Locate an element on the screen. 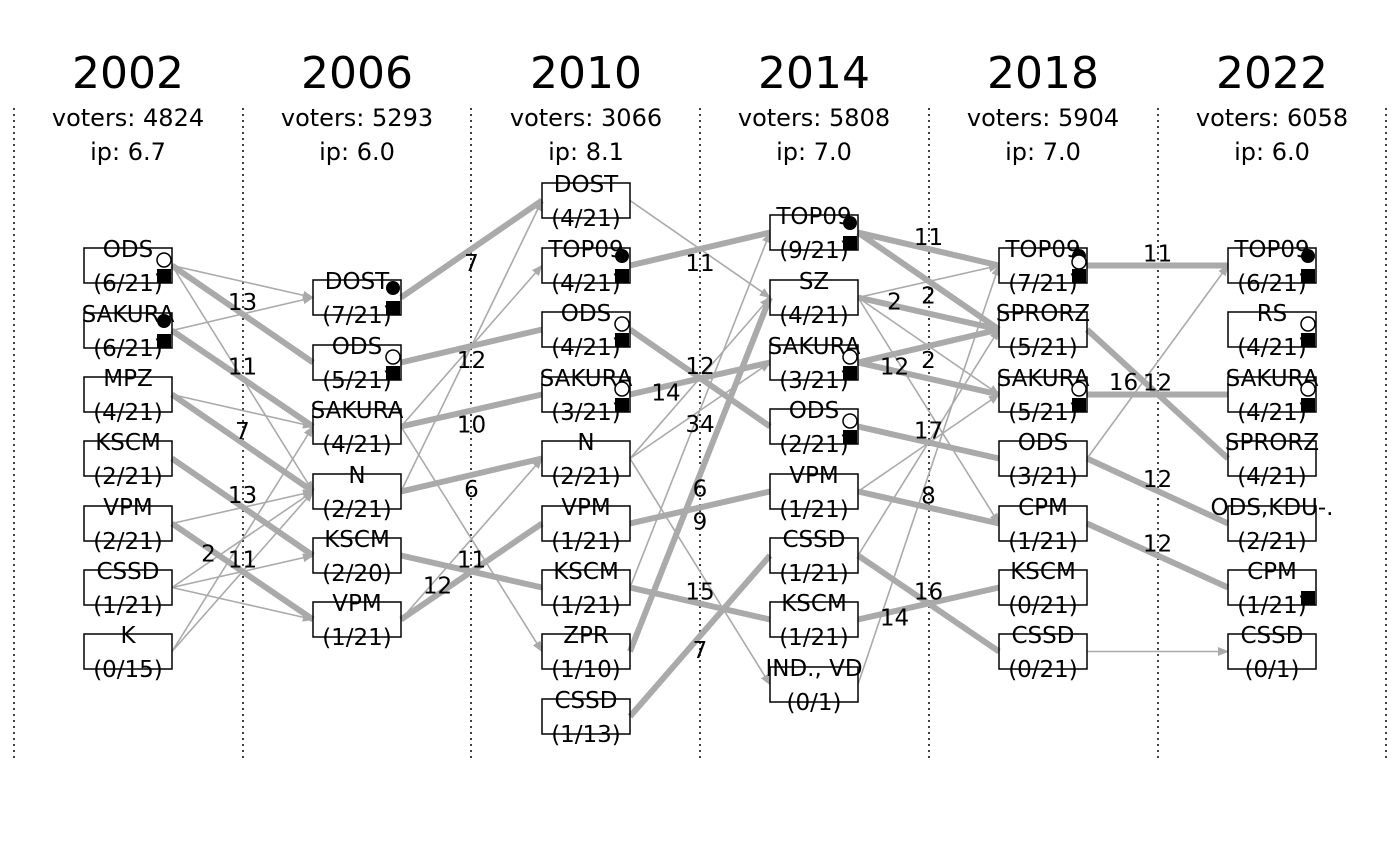 This screenshot has width=1400, height=866. open-circle-icon is located at coordinates (1308, 389).